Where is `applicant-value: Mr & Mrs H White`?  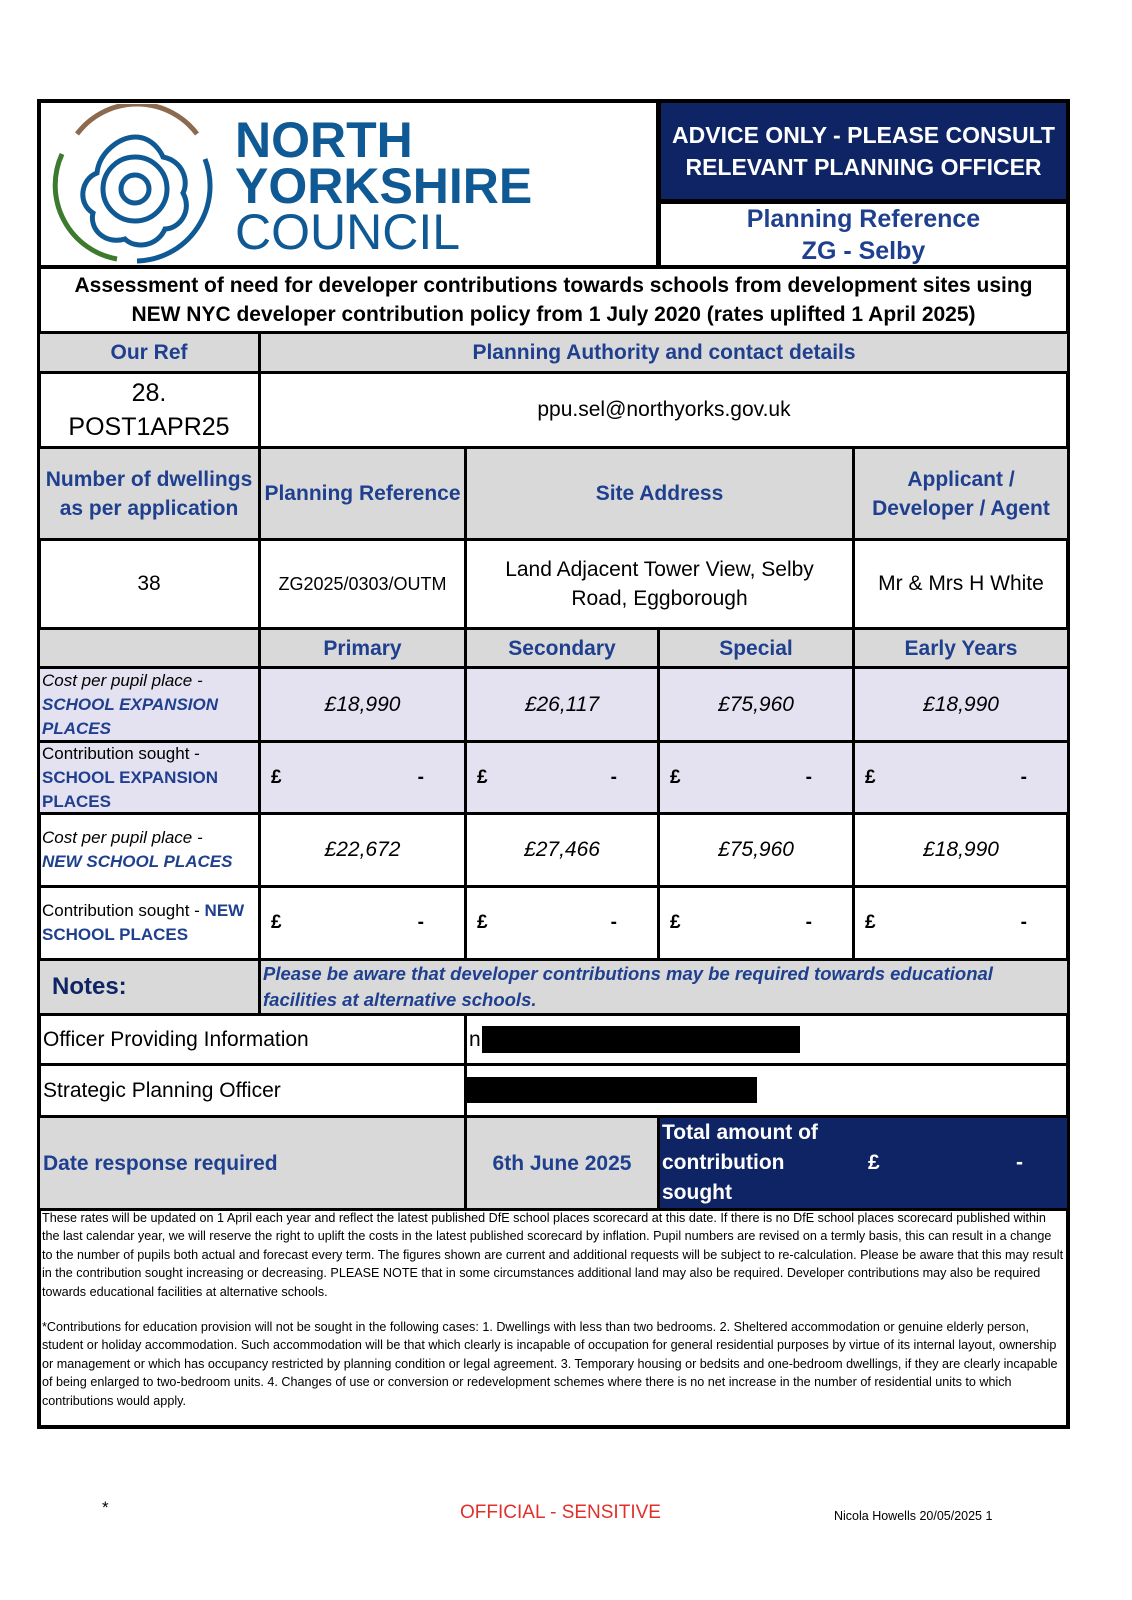 applicant-value: Mr & Mrs H White is located at coordinates (961, 584).